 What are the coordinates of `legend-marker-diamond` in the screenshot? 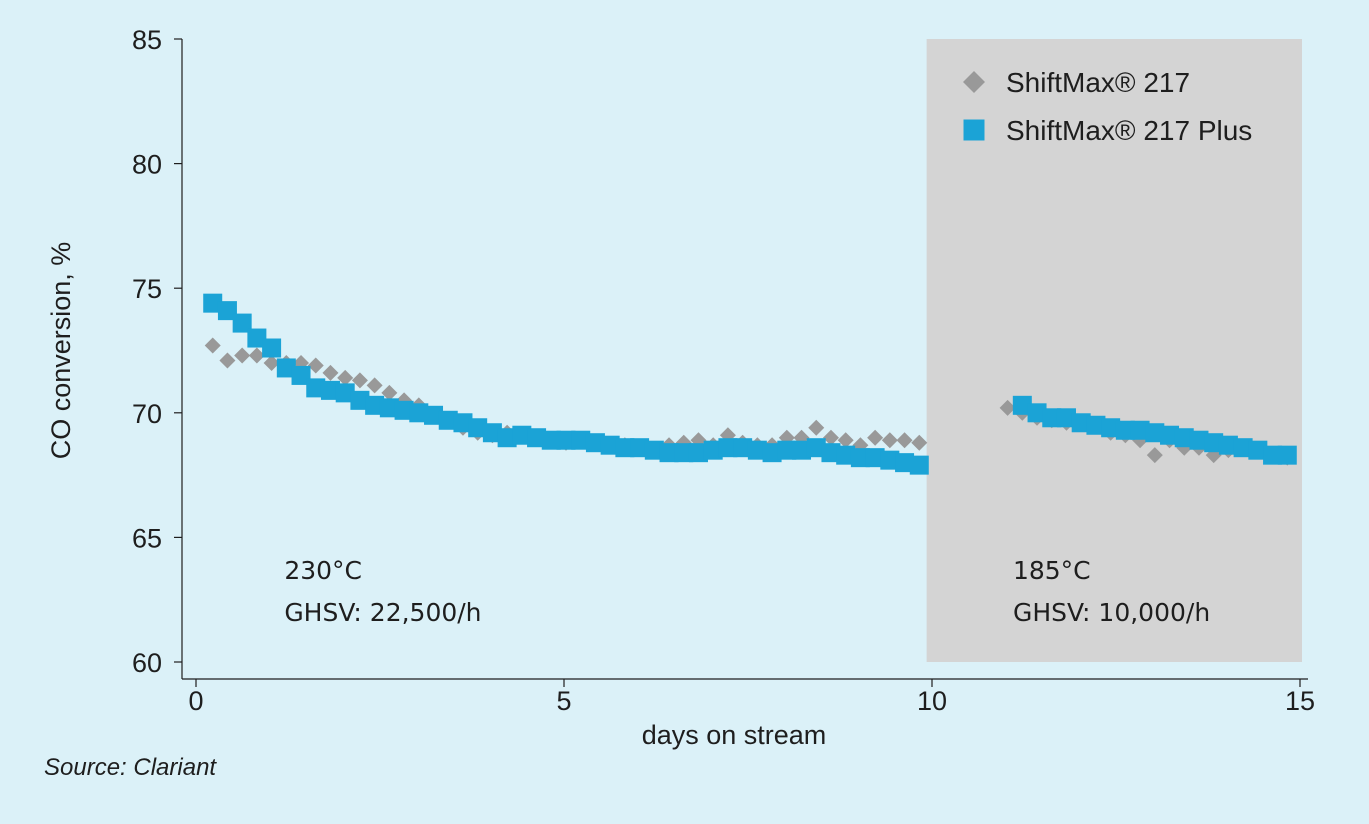 It's located at (974, 82).